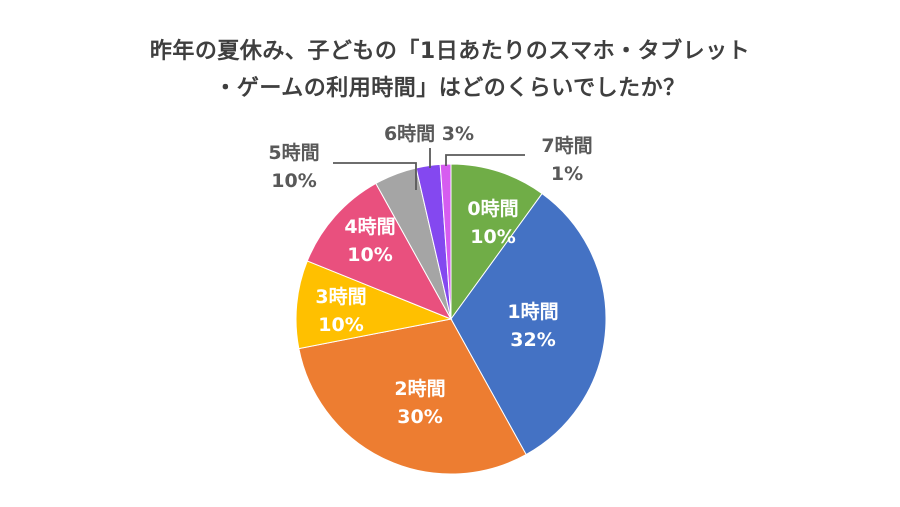  What do you see at coordinates (492, 209) in the screenshot?
I see `label-0h-name: 0時間` at bounding box center [492, 209].